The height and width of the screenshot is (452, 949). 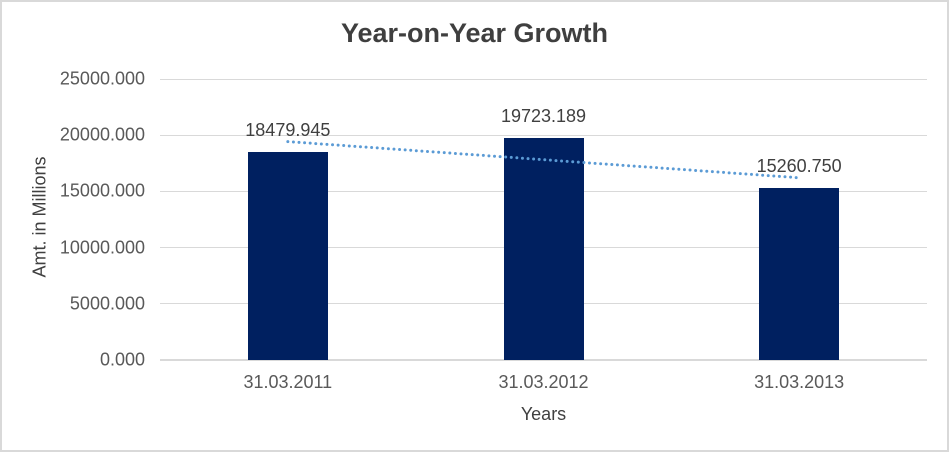 What do you see at coordinates (288, 382) in the screenshot?
I see `x-tick-label: 31.03.2011` at bounding box center [288, 382].